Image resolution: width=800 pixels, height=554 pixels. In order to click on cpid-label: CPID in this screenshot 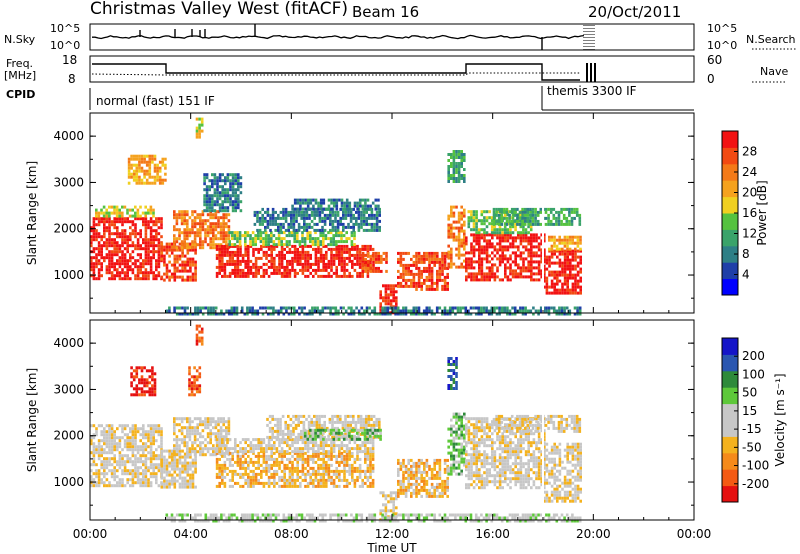, I will do `click(20, 94)`.